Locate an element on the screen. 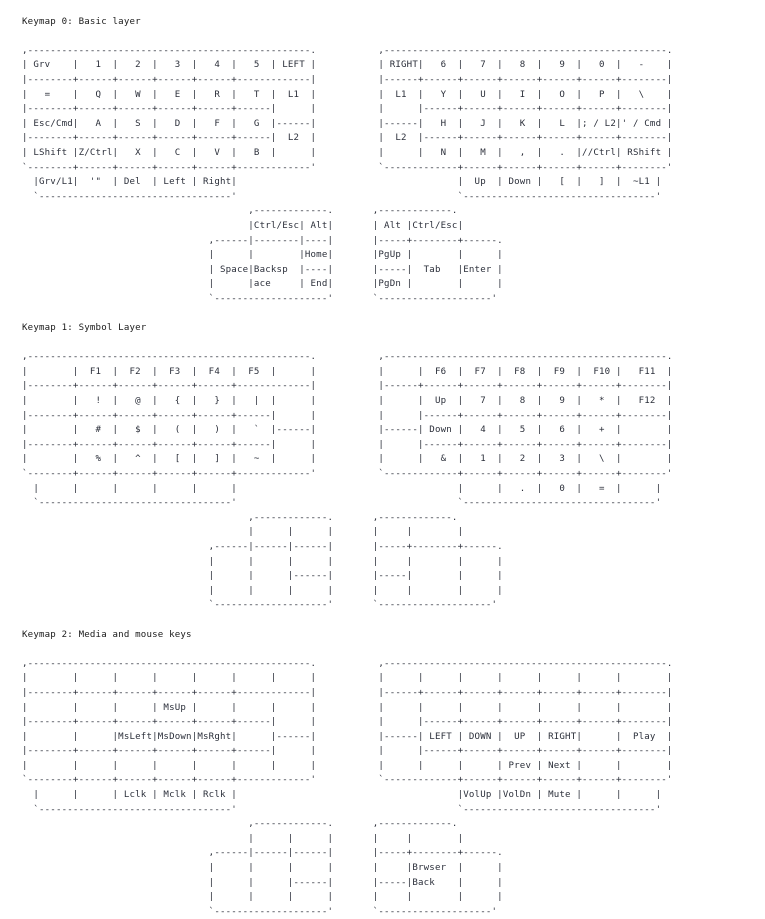 The width and height of the screenshot is (765, 919). keymap-1-title-gap is located at coordinates (382, 343).